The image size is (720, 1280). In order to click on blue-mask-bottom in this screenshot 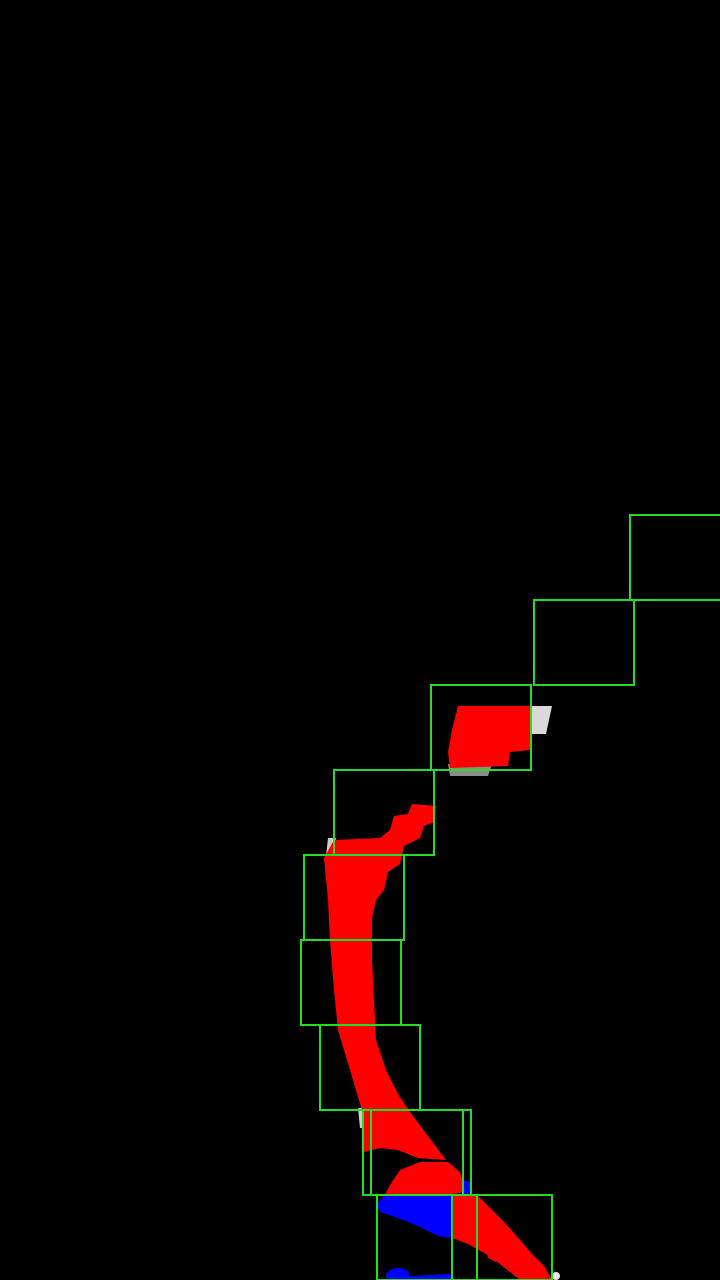, I will do `click(398, 1274)`.